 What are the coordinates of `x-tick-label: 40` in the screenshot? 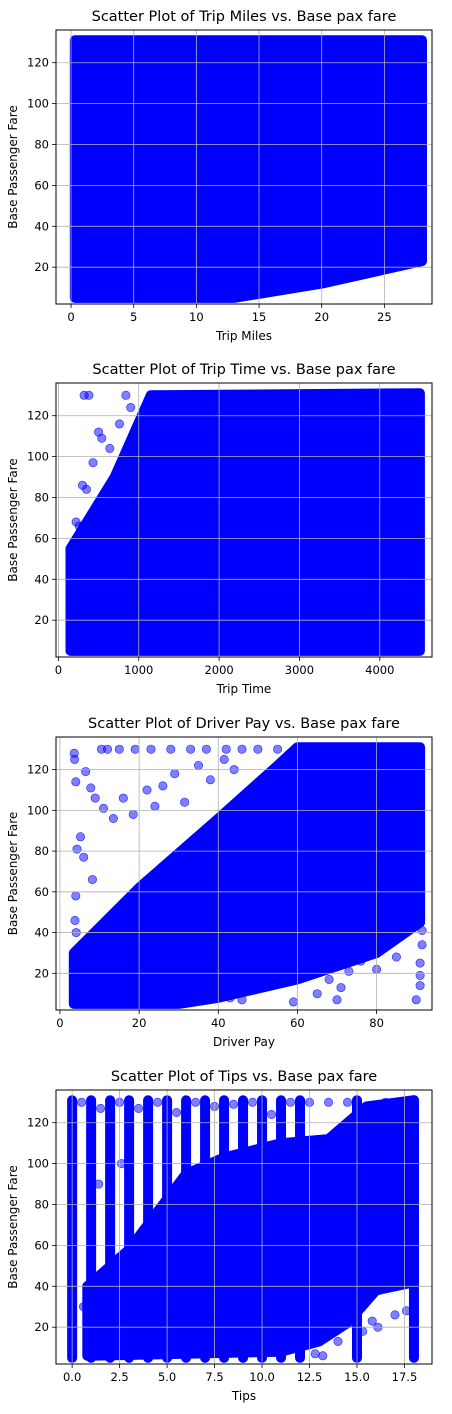 It's located at (218, 1023).